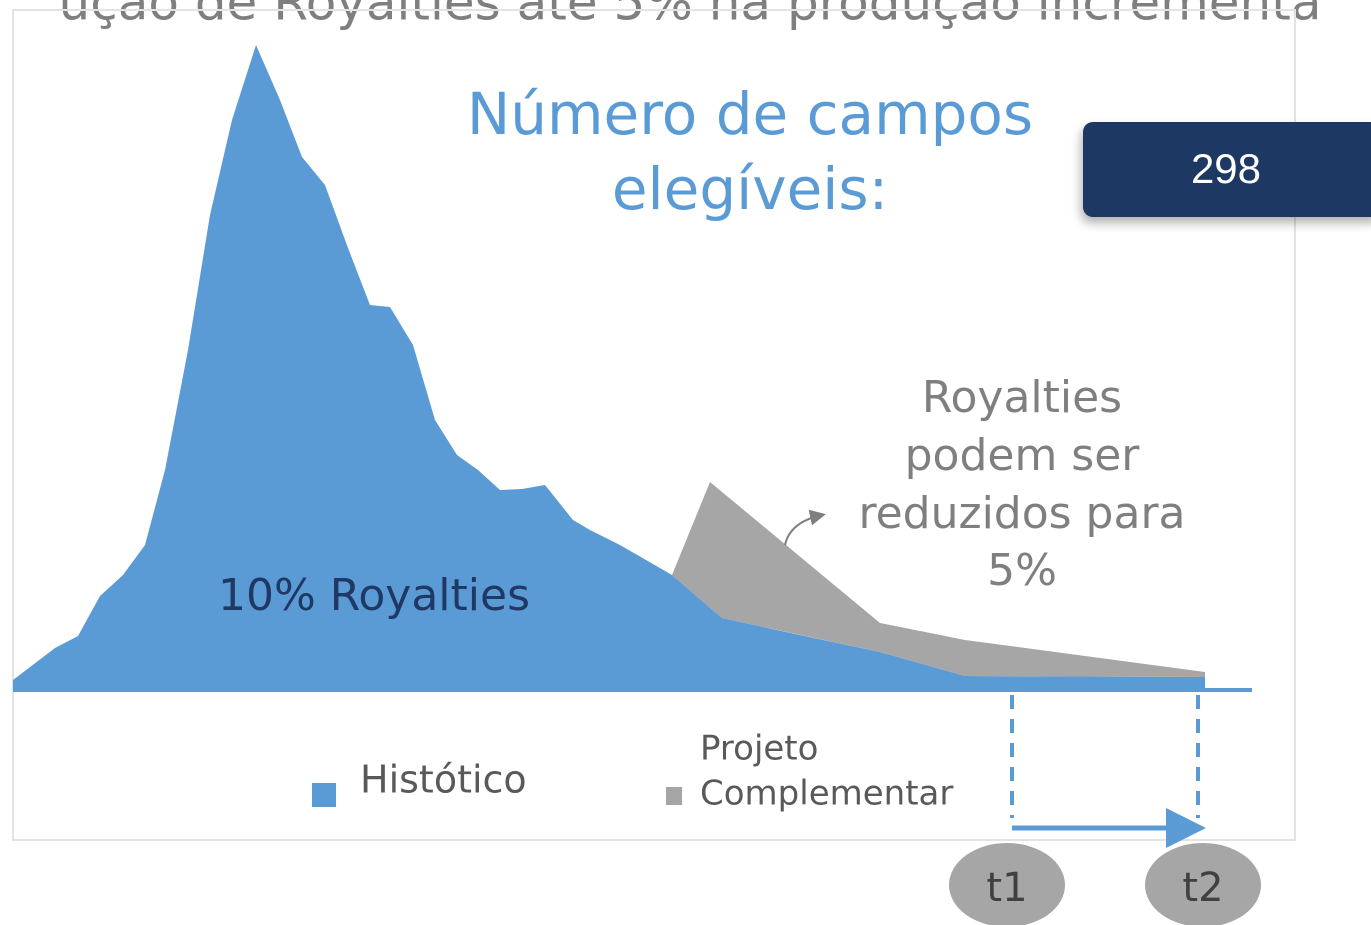 This screenshot has width=1371, height=925. Describe the element at coordinates (1022, 397) in the screenshot. I see `annotation: Royalties` at that location.